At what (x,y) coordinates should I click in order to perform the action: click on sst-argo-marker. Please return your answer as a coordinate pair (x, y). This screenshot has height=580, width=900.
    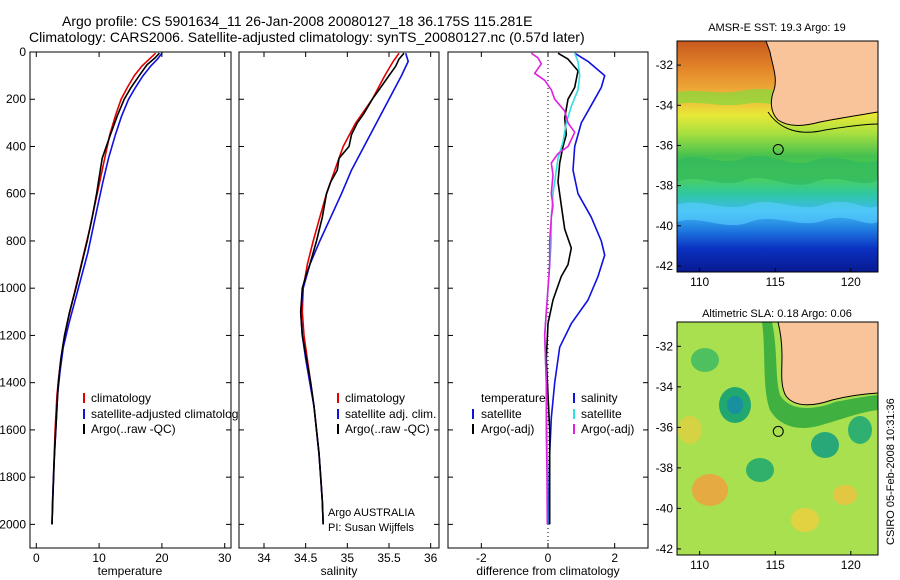
    Looking at the image, I should click on (778, 149).